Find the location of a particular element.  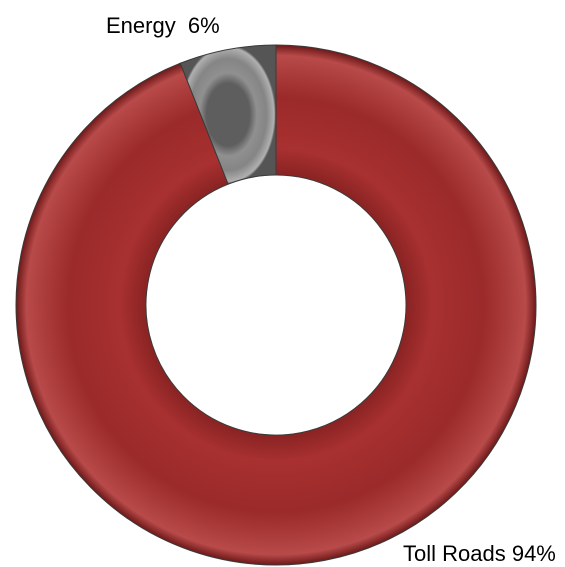

slice-energy is located at coordinates (228, 114).